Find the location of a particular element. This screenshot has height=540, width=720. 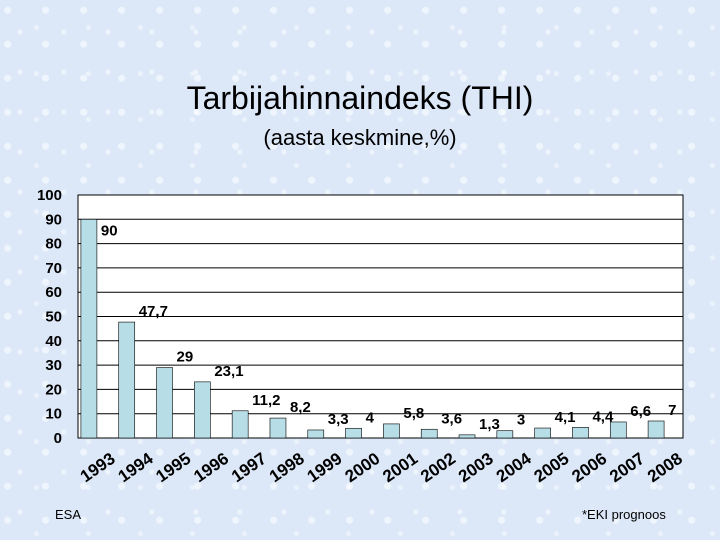

data-label: 3,6 is located at coordinates (451, 418).